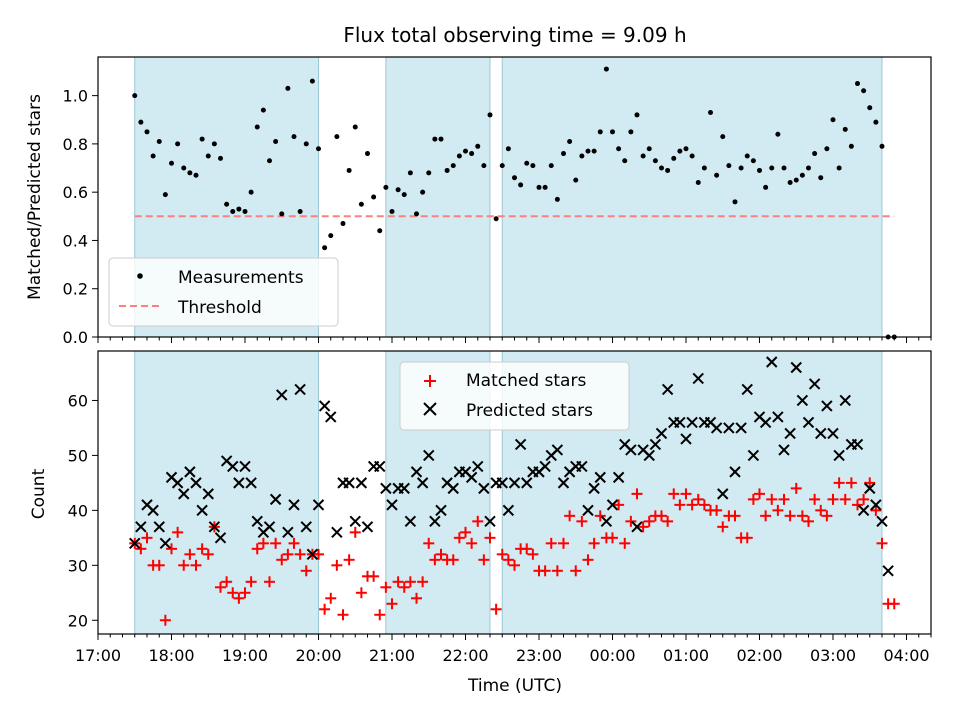  I want to click on legend-matched-marker, so click(430, 381).